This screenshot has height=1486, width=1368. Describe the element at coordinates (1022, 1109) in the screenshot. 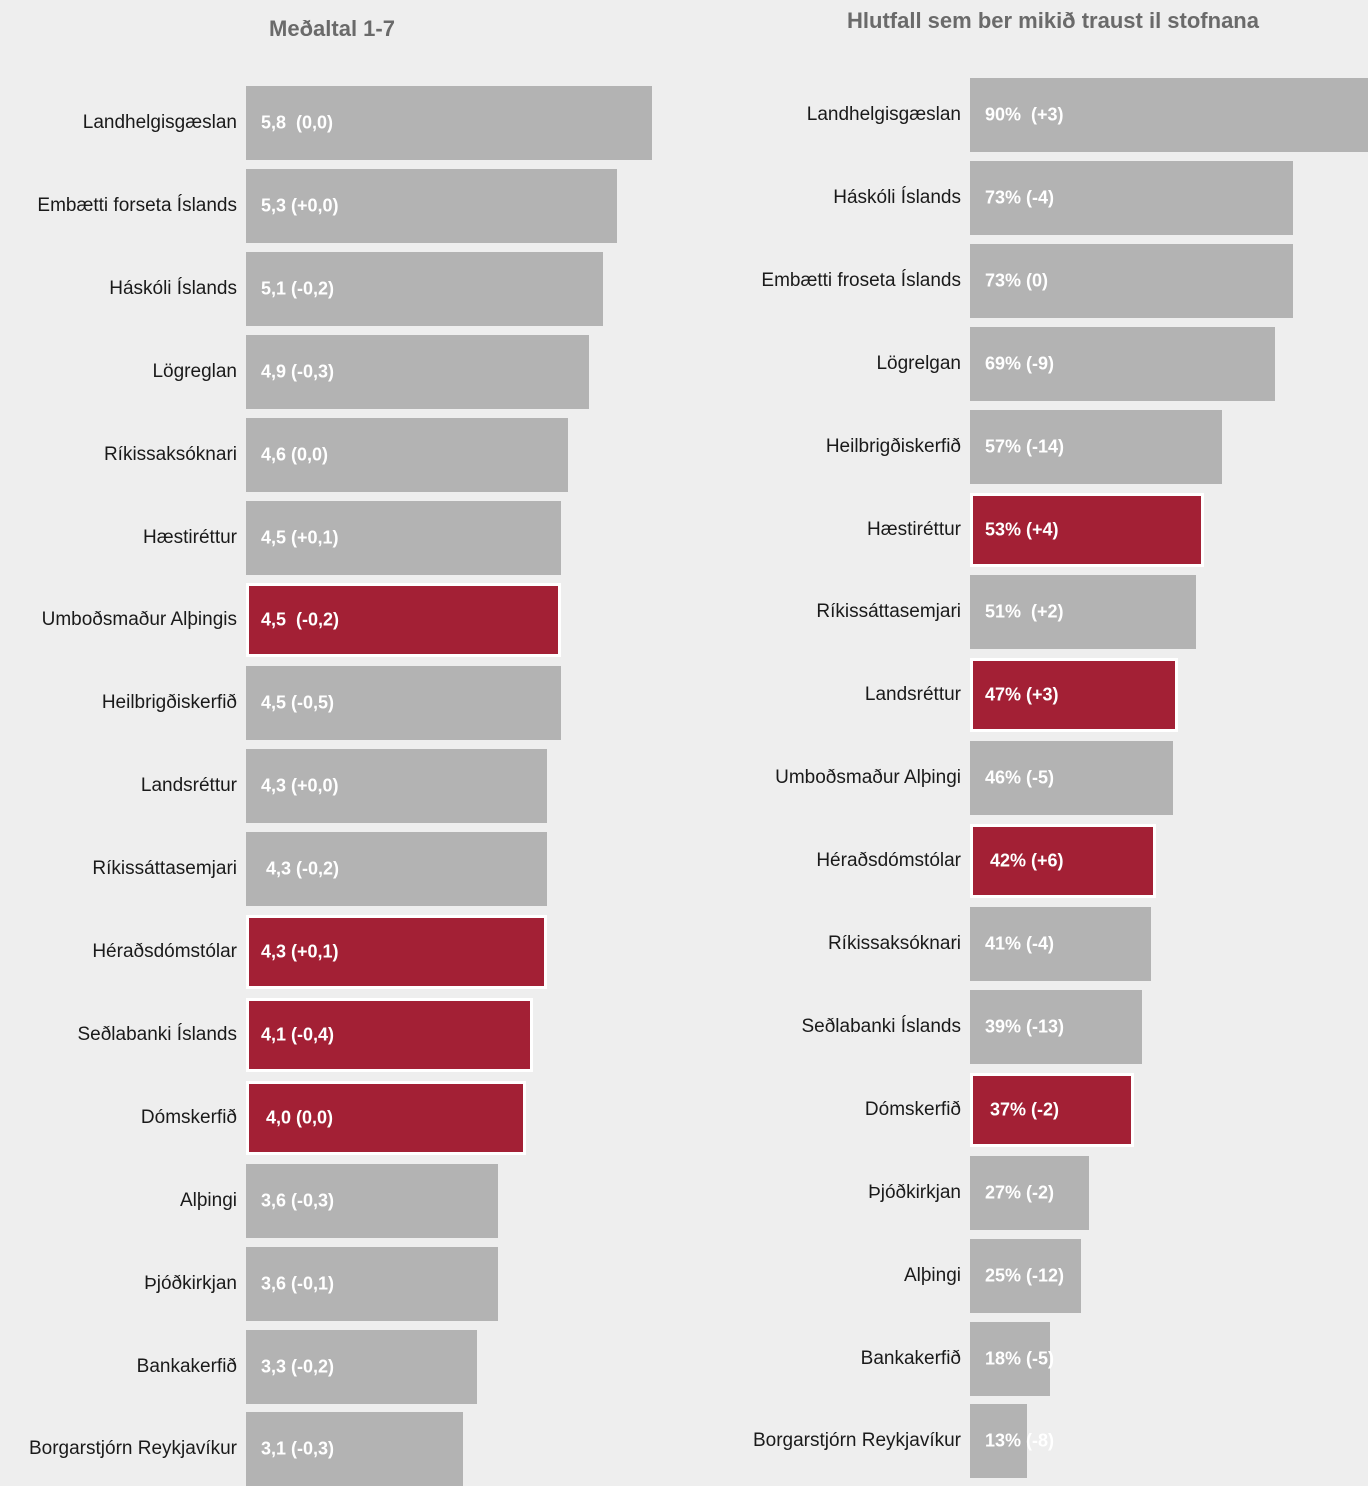

I see `data-label: 37% (-2)` at that location.